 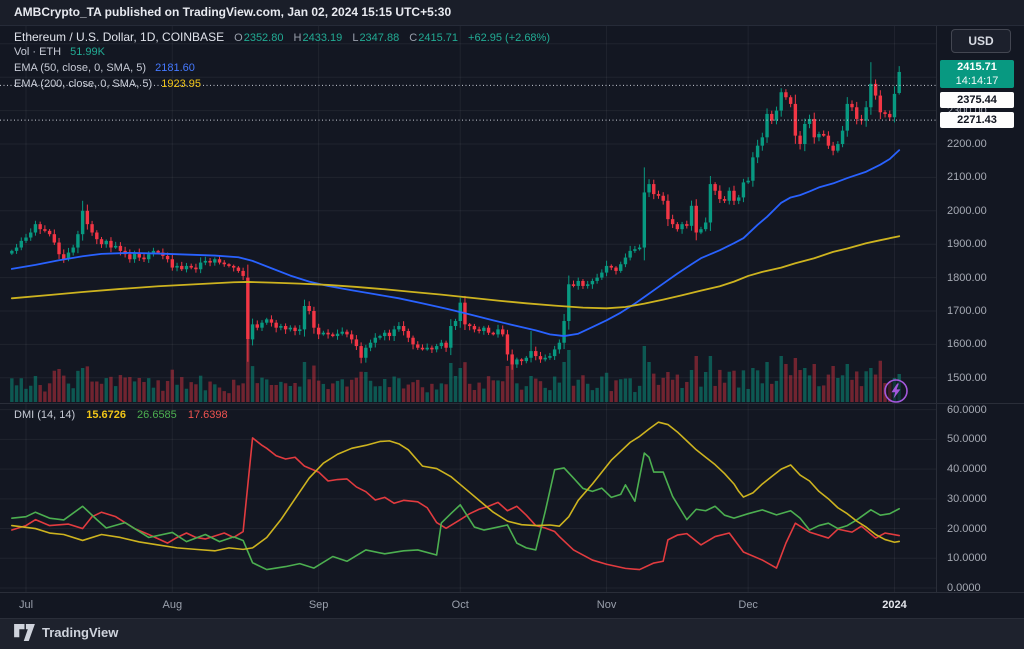 I want to click on dmi-tick-label: 20.0000, so click(x=967, y=528).